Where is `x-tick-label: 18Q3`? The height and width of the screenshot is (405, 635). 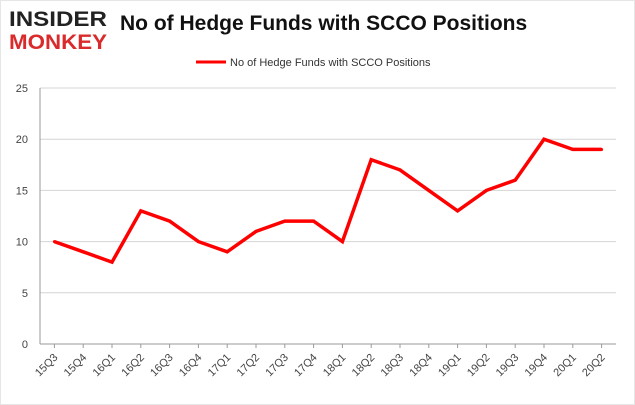 x-tick-label: 18Q3 is located at coordinates (393, 366).